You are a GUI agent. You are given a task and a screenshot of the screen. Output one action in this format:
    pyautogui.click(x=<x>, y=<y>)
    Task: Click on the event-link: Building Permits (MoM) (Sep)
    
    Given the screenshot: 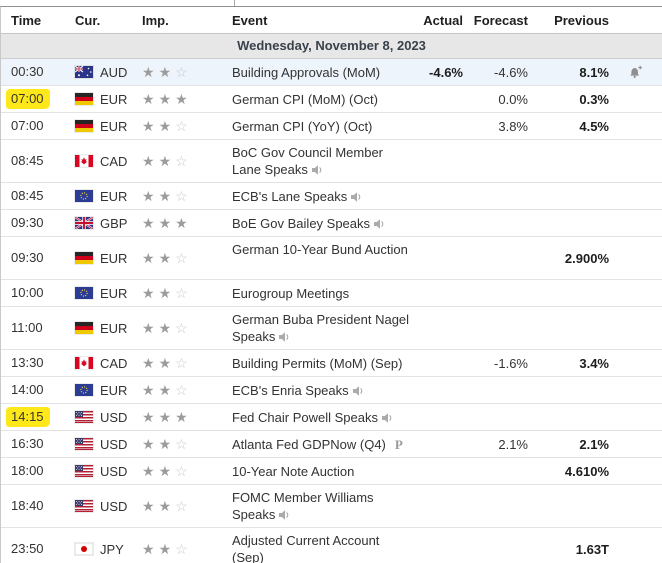 What is the action you would take?
    pyautogui.click(x=322, y=363)
    